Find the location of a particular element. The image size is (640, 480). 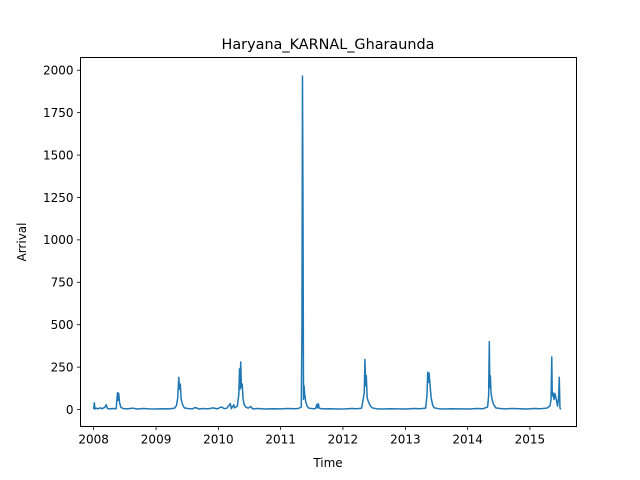

x-tick-label: 2013 is located at coordinates (405, 440).